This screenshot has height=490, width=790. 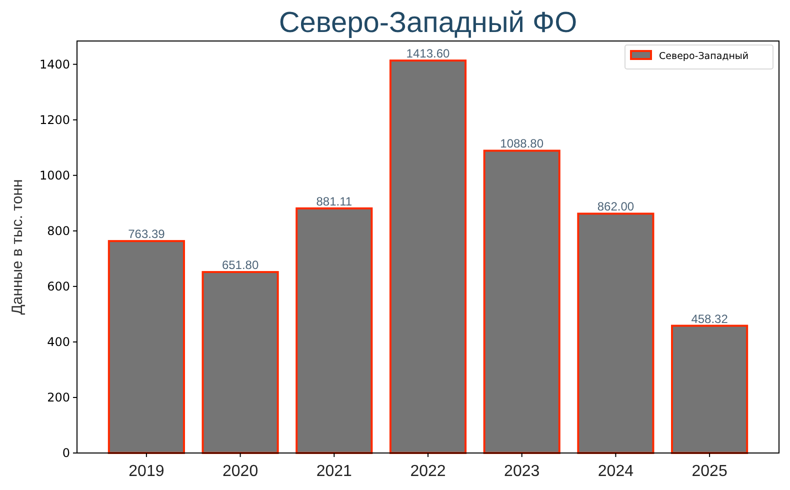 I want to click on x-tick-label: 2019, so click(x=146, y=471).